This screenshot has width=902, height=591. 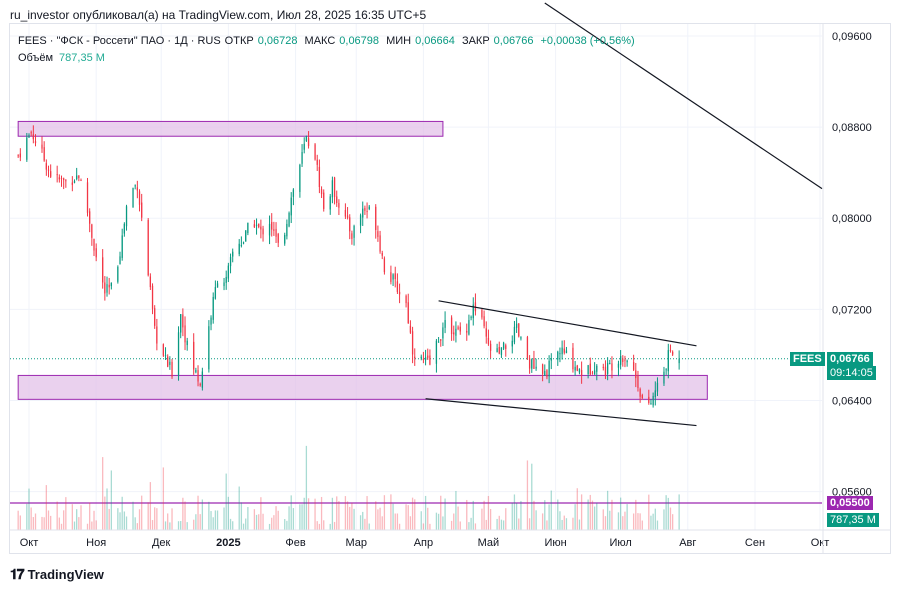 I want to click on last-price-badge: 0,06766, so click(x=850, y=359).